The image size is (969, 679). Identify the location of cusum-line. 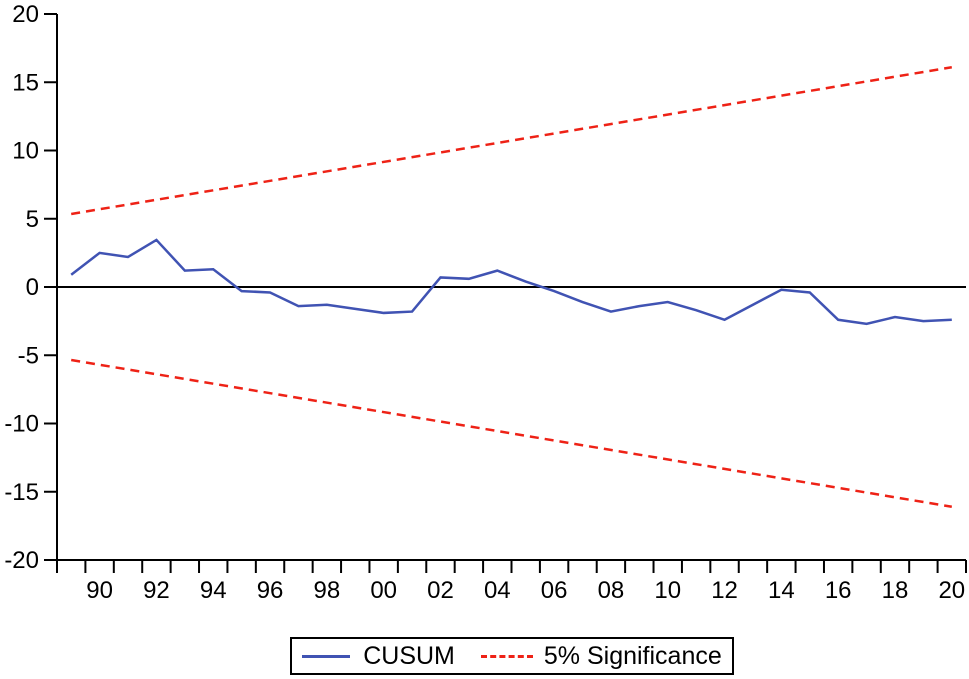
(511, 282).